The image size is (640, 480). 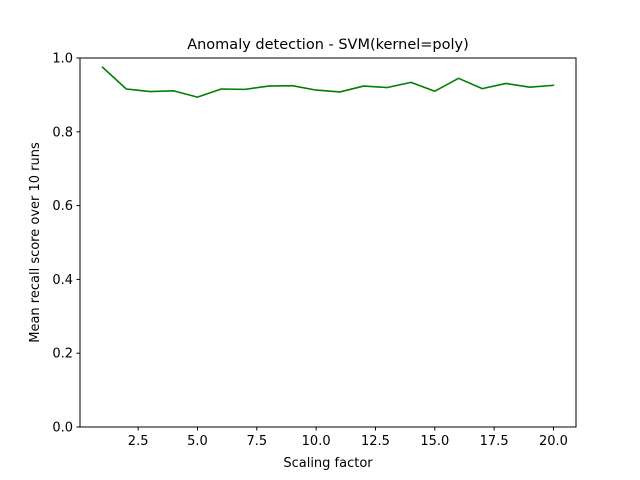 I want to click on y-tick-label: 0.2, so click(x=62, y=354).